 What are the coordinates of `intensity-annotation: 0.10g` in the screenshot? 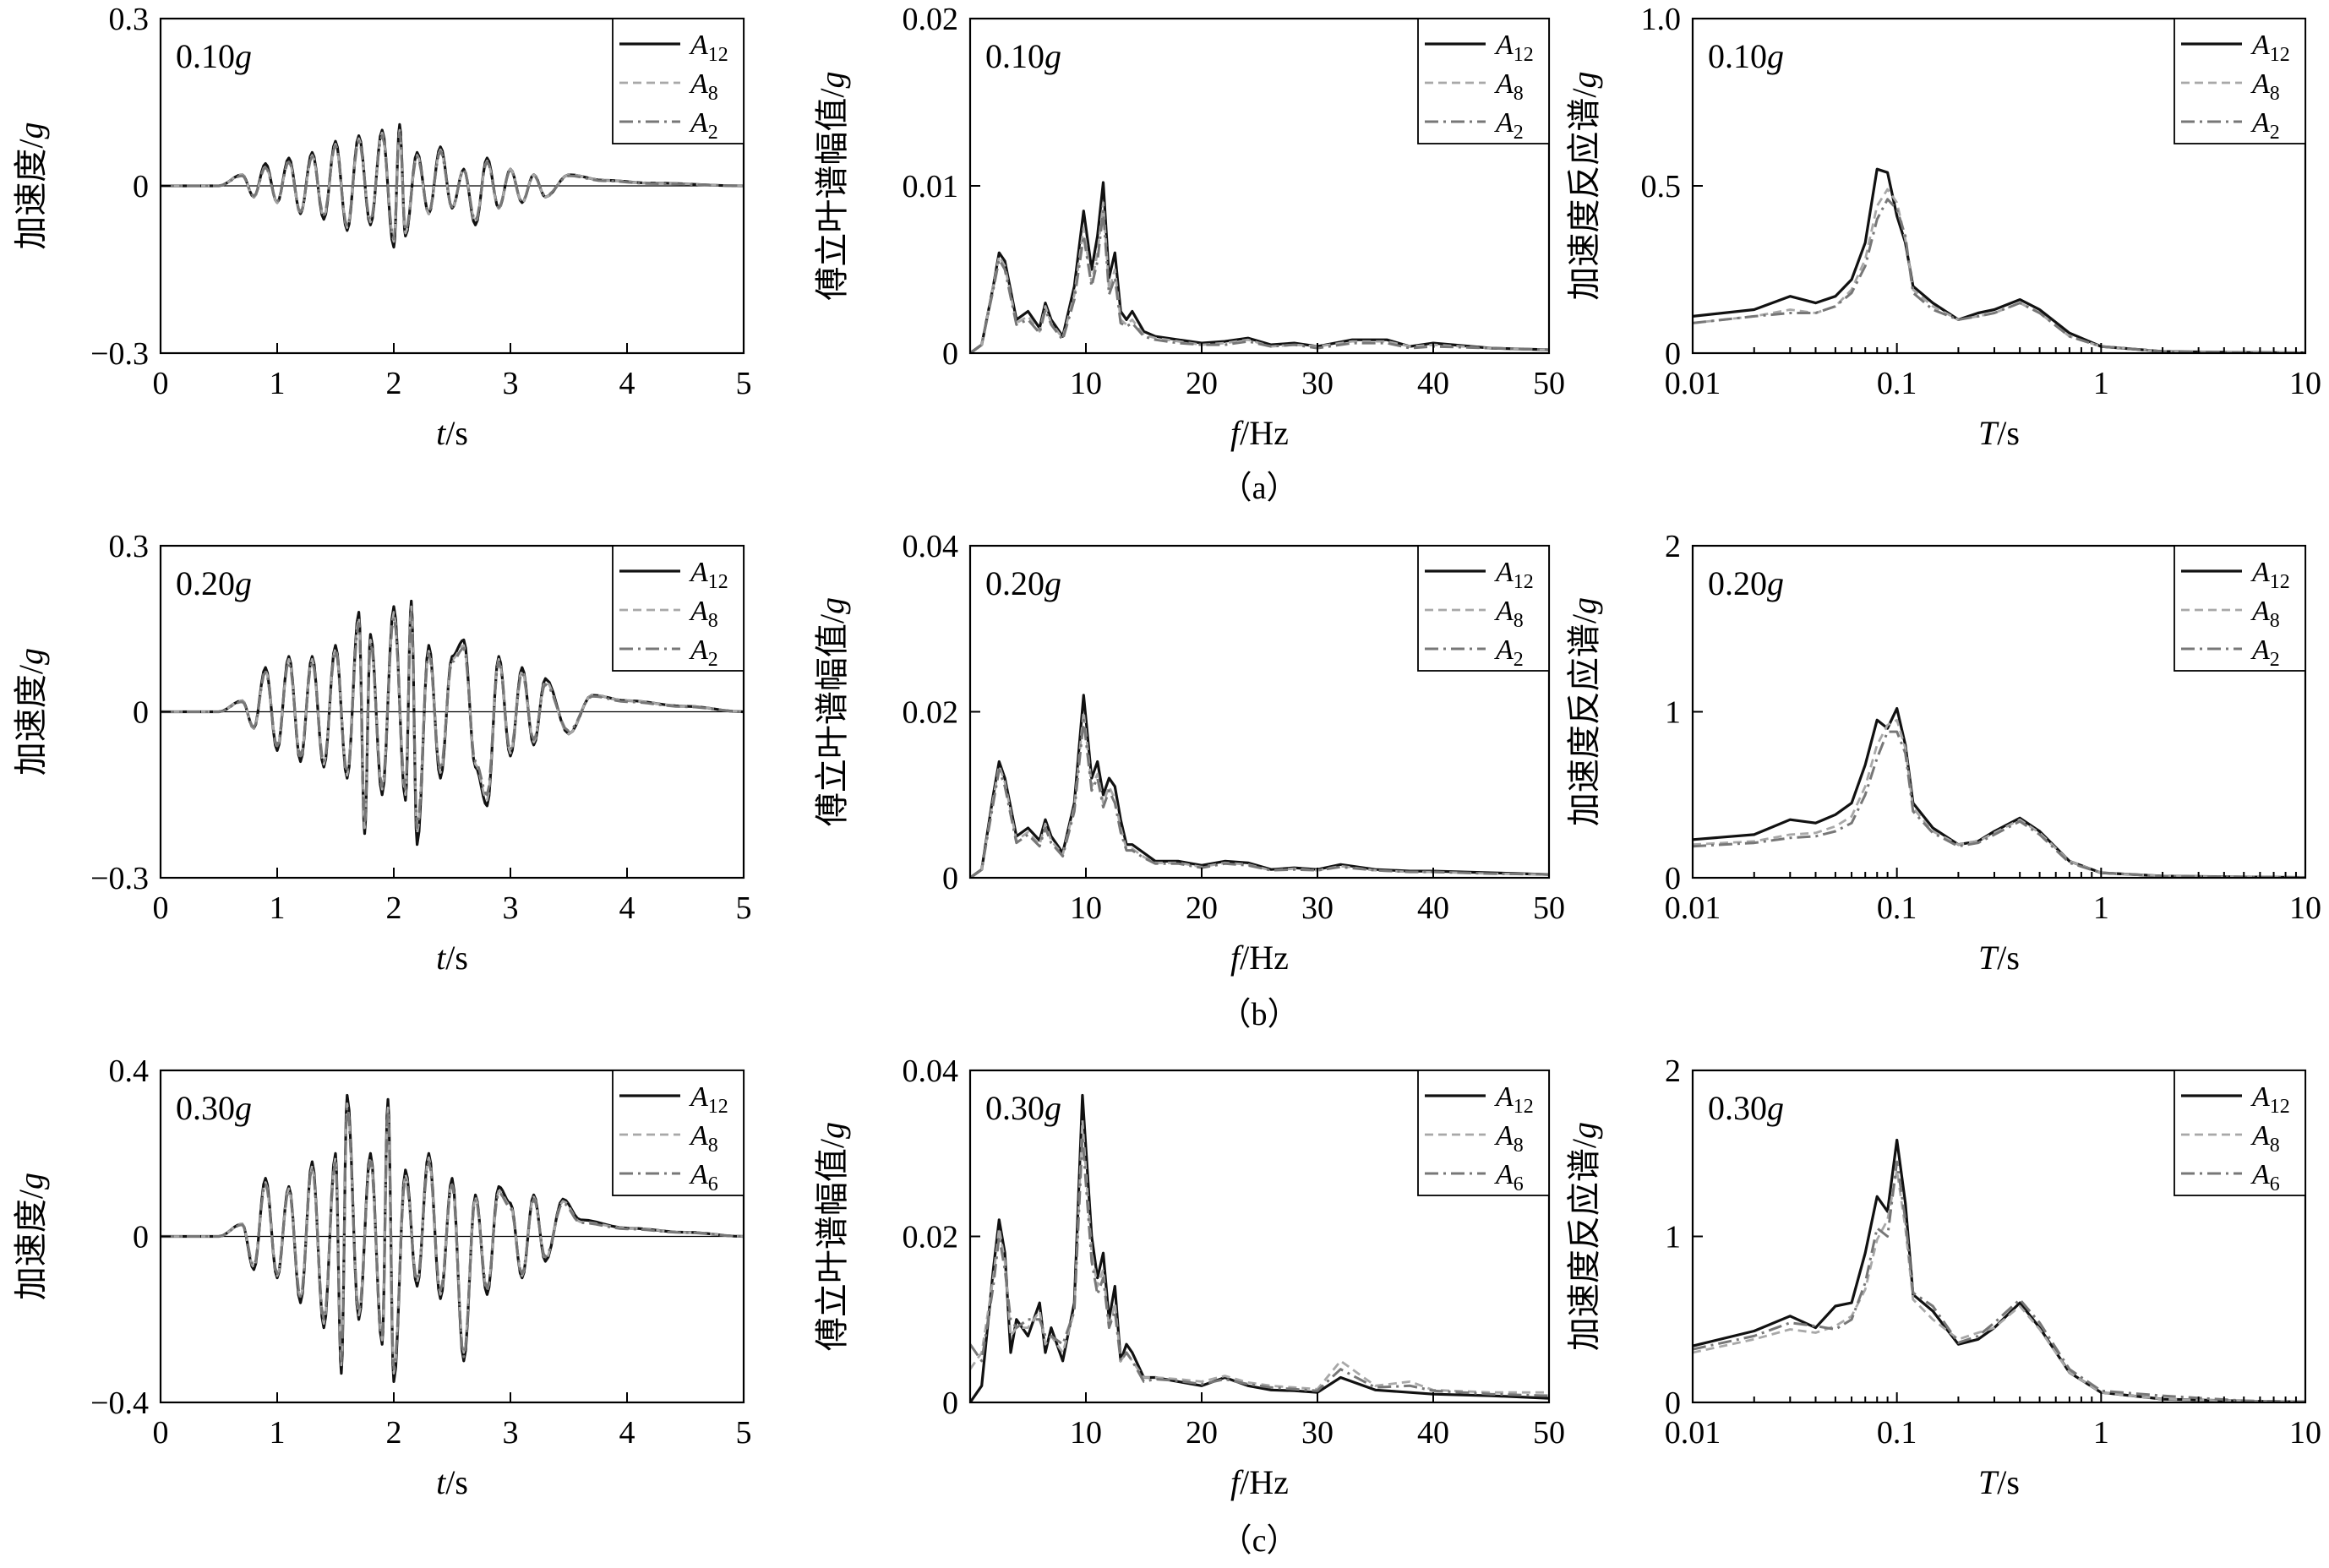 It's located at (214, 56).